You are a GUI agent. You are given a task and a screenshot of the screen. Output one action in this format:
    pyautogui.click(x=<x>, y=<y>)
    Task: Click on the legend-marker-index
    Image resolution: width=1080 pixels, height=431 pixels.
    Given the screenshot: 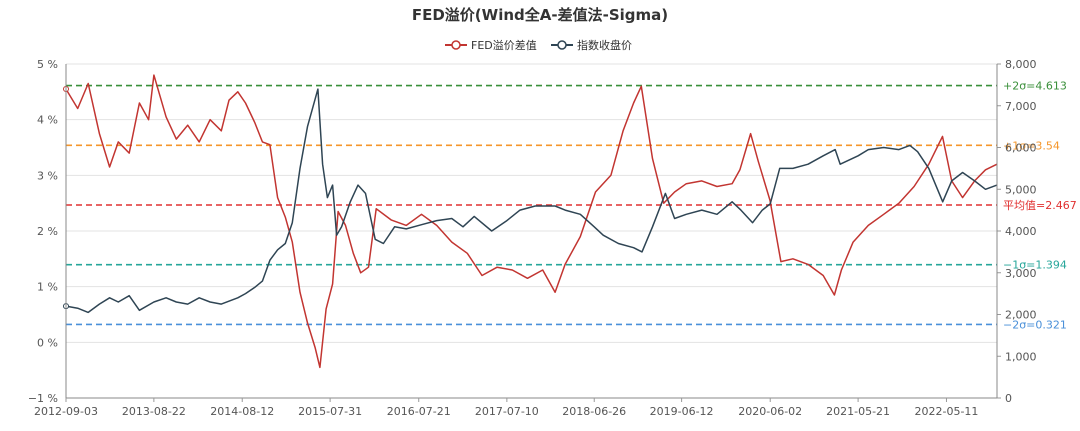 What is the action you would take?
    pyautogui.click(x=562, y=45)
    